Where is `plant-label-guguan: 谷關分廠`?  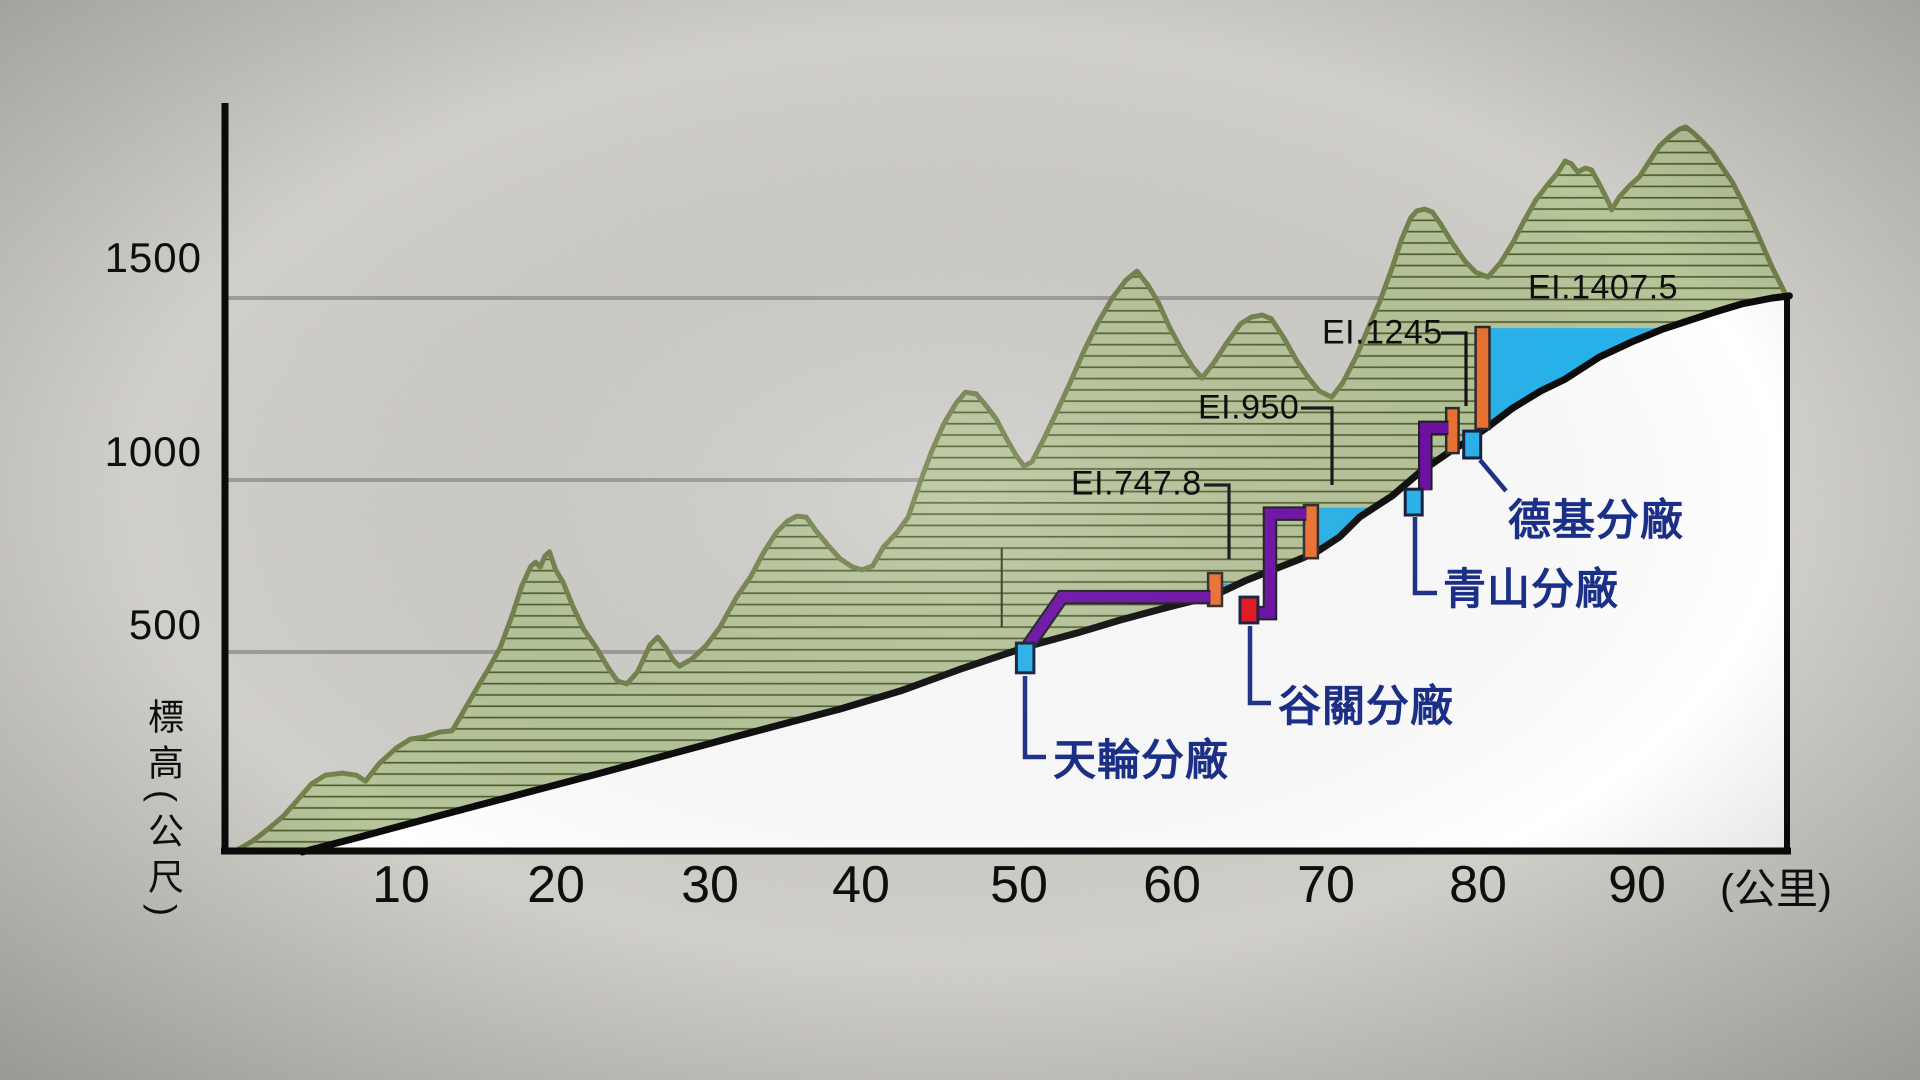
plant-label-guguan: 谷關分廠 is located at coordinates (1366, 707).